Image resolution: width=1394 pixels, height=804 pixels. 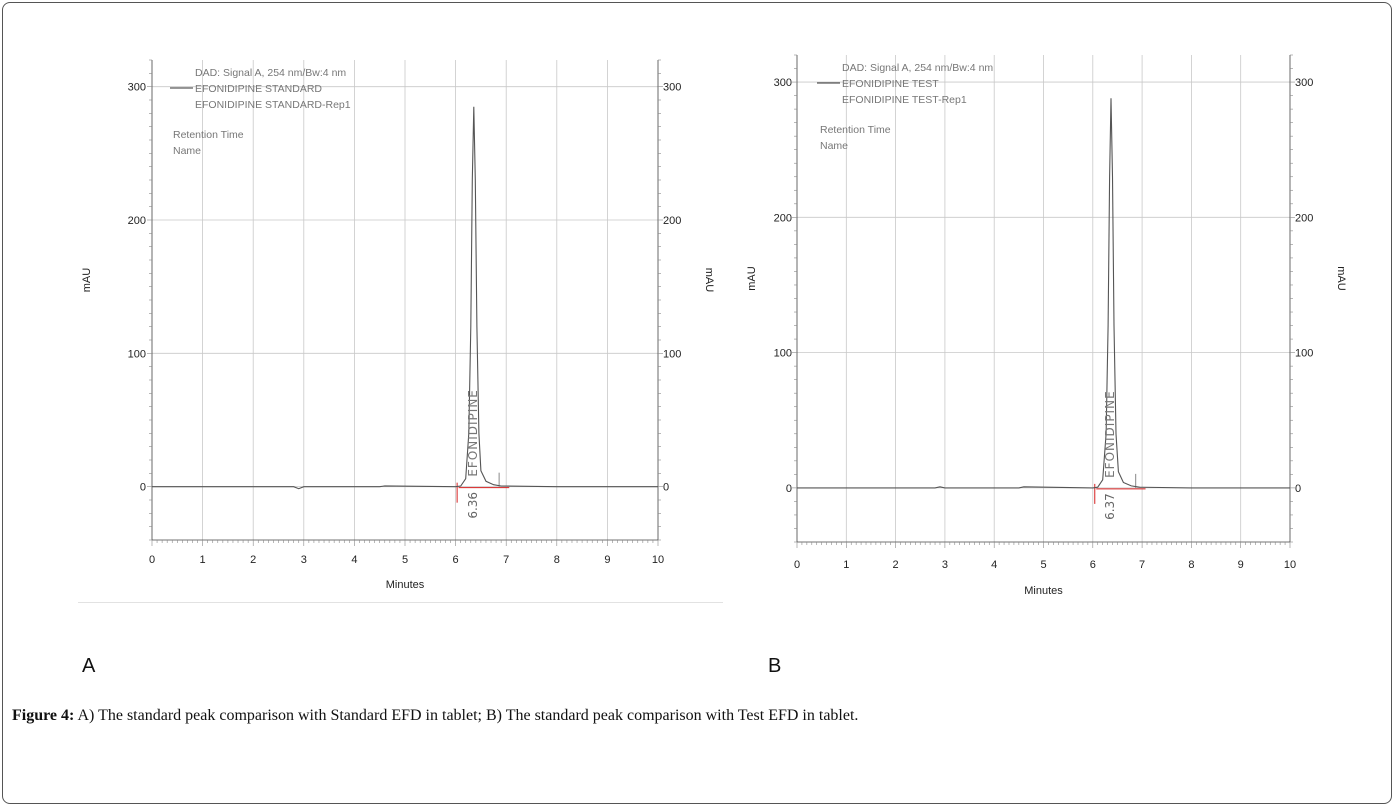 I want to click on panel-letter-b: B, so click(x=775, y=666).